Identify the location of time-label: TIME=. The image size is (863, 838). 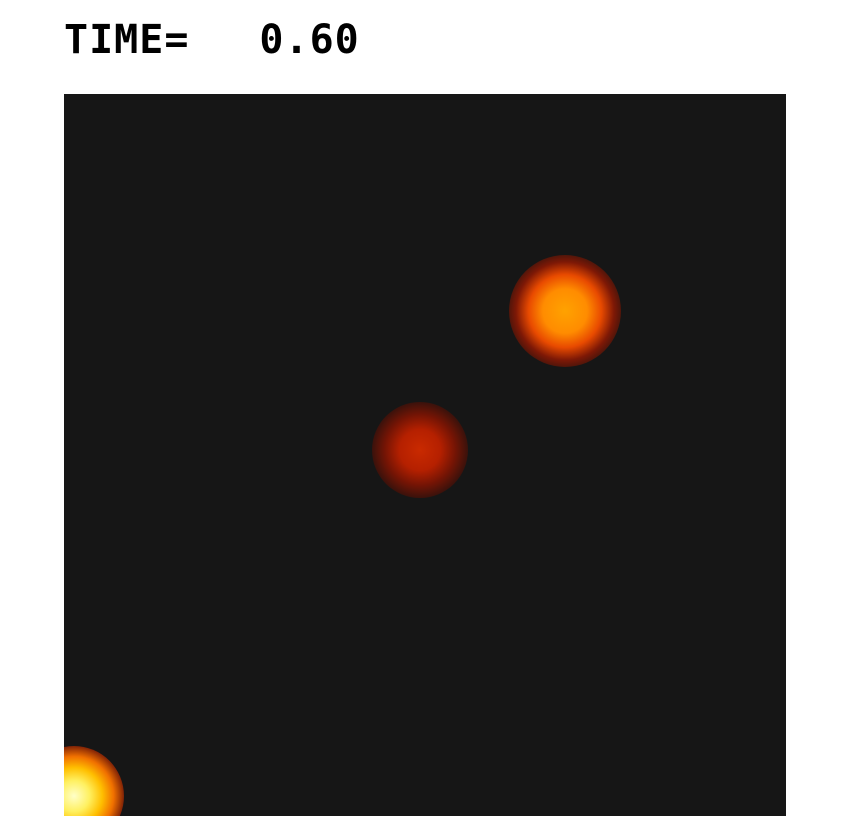
(127, 40).